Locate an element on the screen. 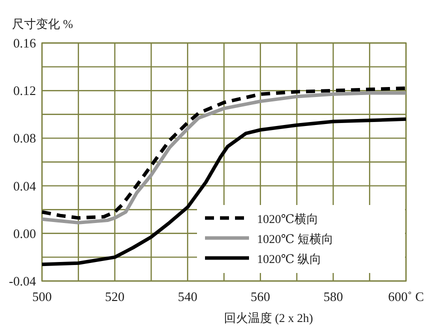  y-tick-label: 0.04 is located at coordinates (24, 186).